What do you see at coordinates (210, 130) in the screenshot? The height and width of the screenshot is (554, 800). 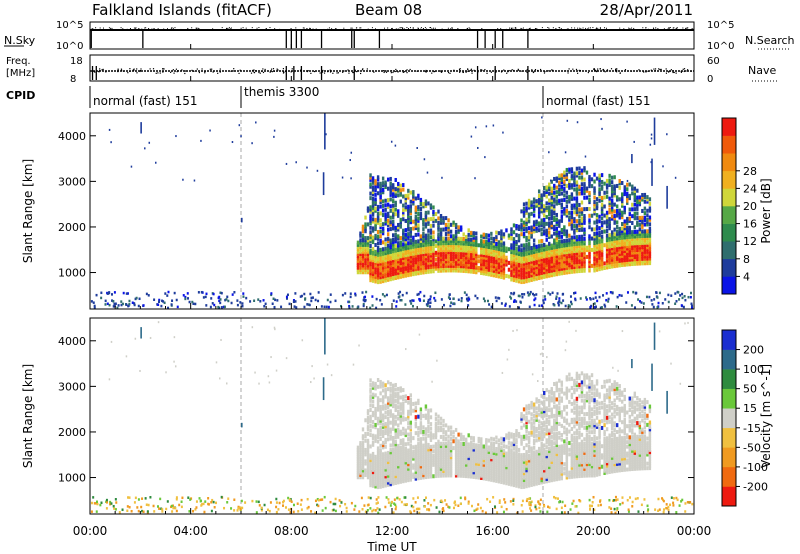 I see `sparse-cell` at bounding box center [210, 130].